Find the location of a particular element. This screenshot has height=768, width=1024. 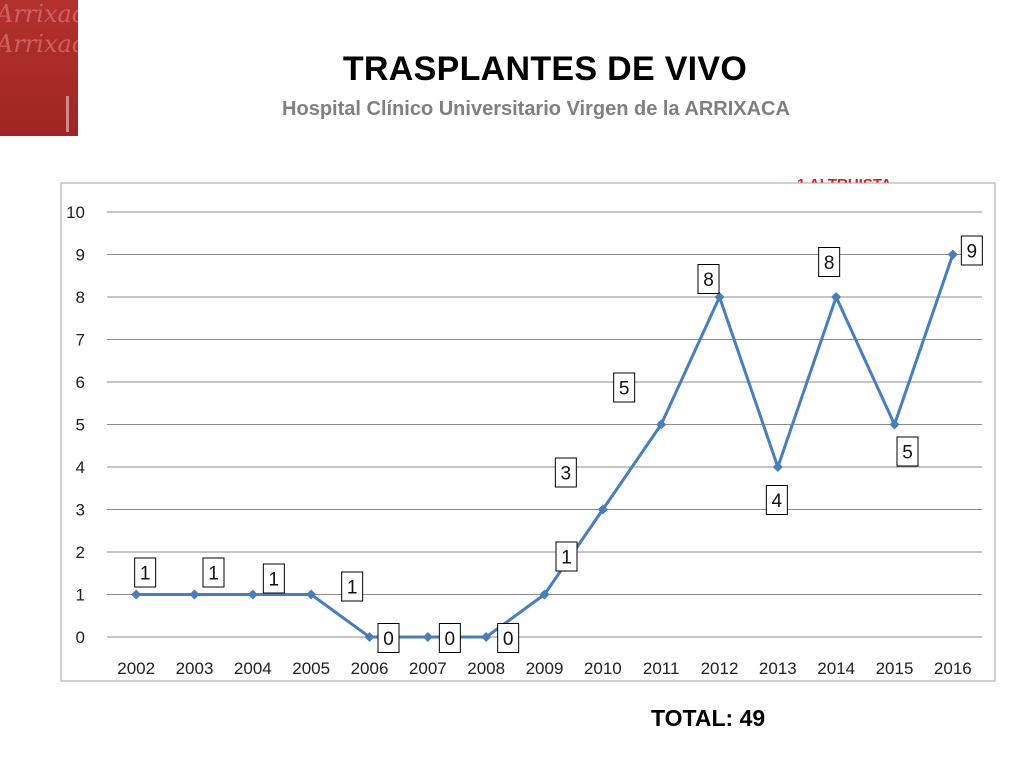

x-tick-label: 2002 is located at coordinates (136, 668).